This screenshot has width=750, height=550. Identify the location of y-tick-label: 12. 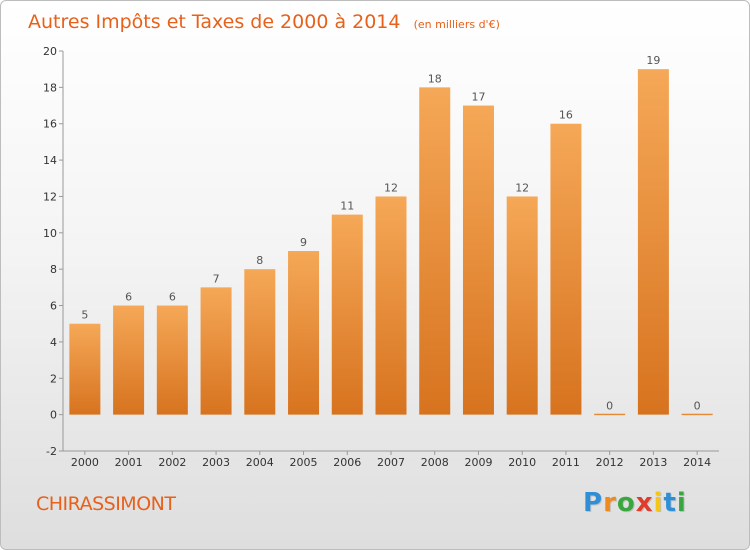
(50, 196).